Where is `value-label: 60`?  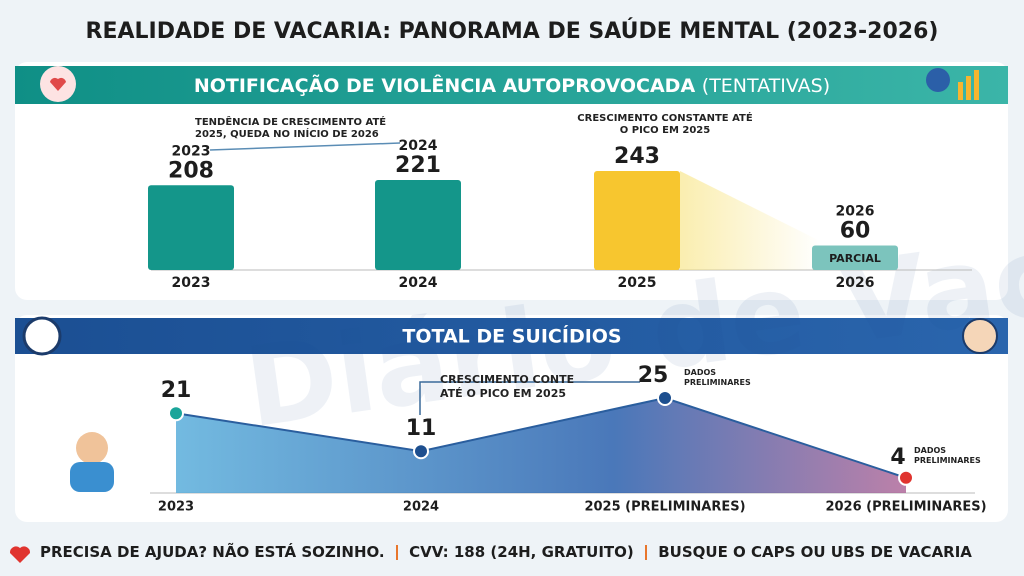 value-label: 60 is located at coordinates (855, 231).